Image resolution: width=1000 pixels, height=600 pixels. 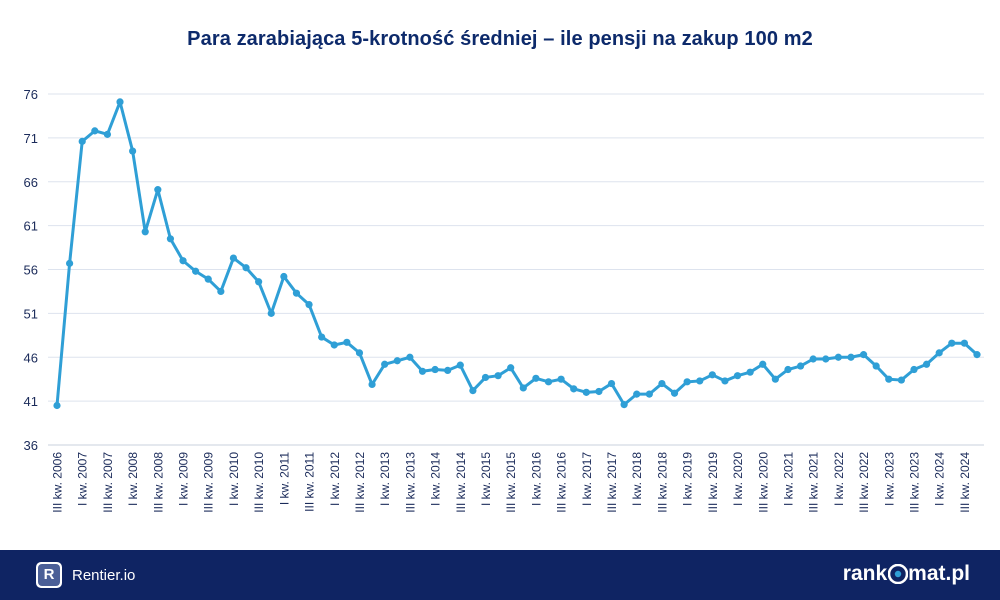 What do you see at coordinates (940, 479) in the screenshot?
I see `x-tick-label: I kw. 2024` at bounding box center [940, 479].